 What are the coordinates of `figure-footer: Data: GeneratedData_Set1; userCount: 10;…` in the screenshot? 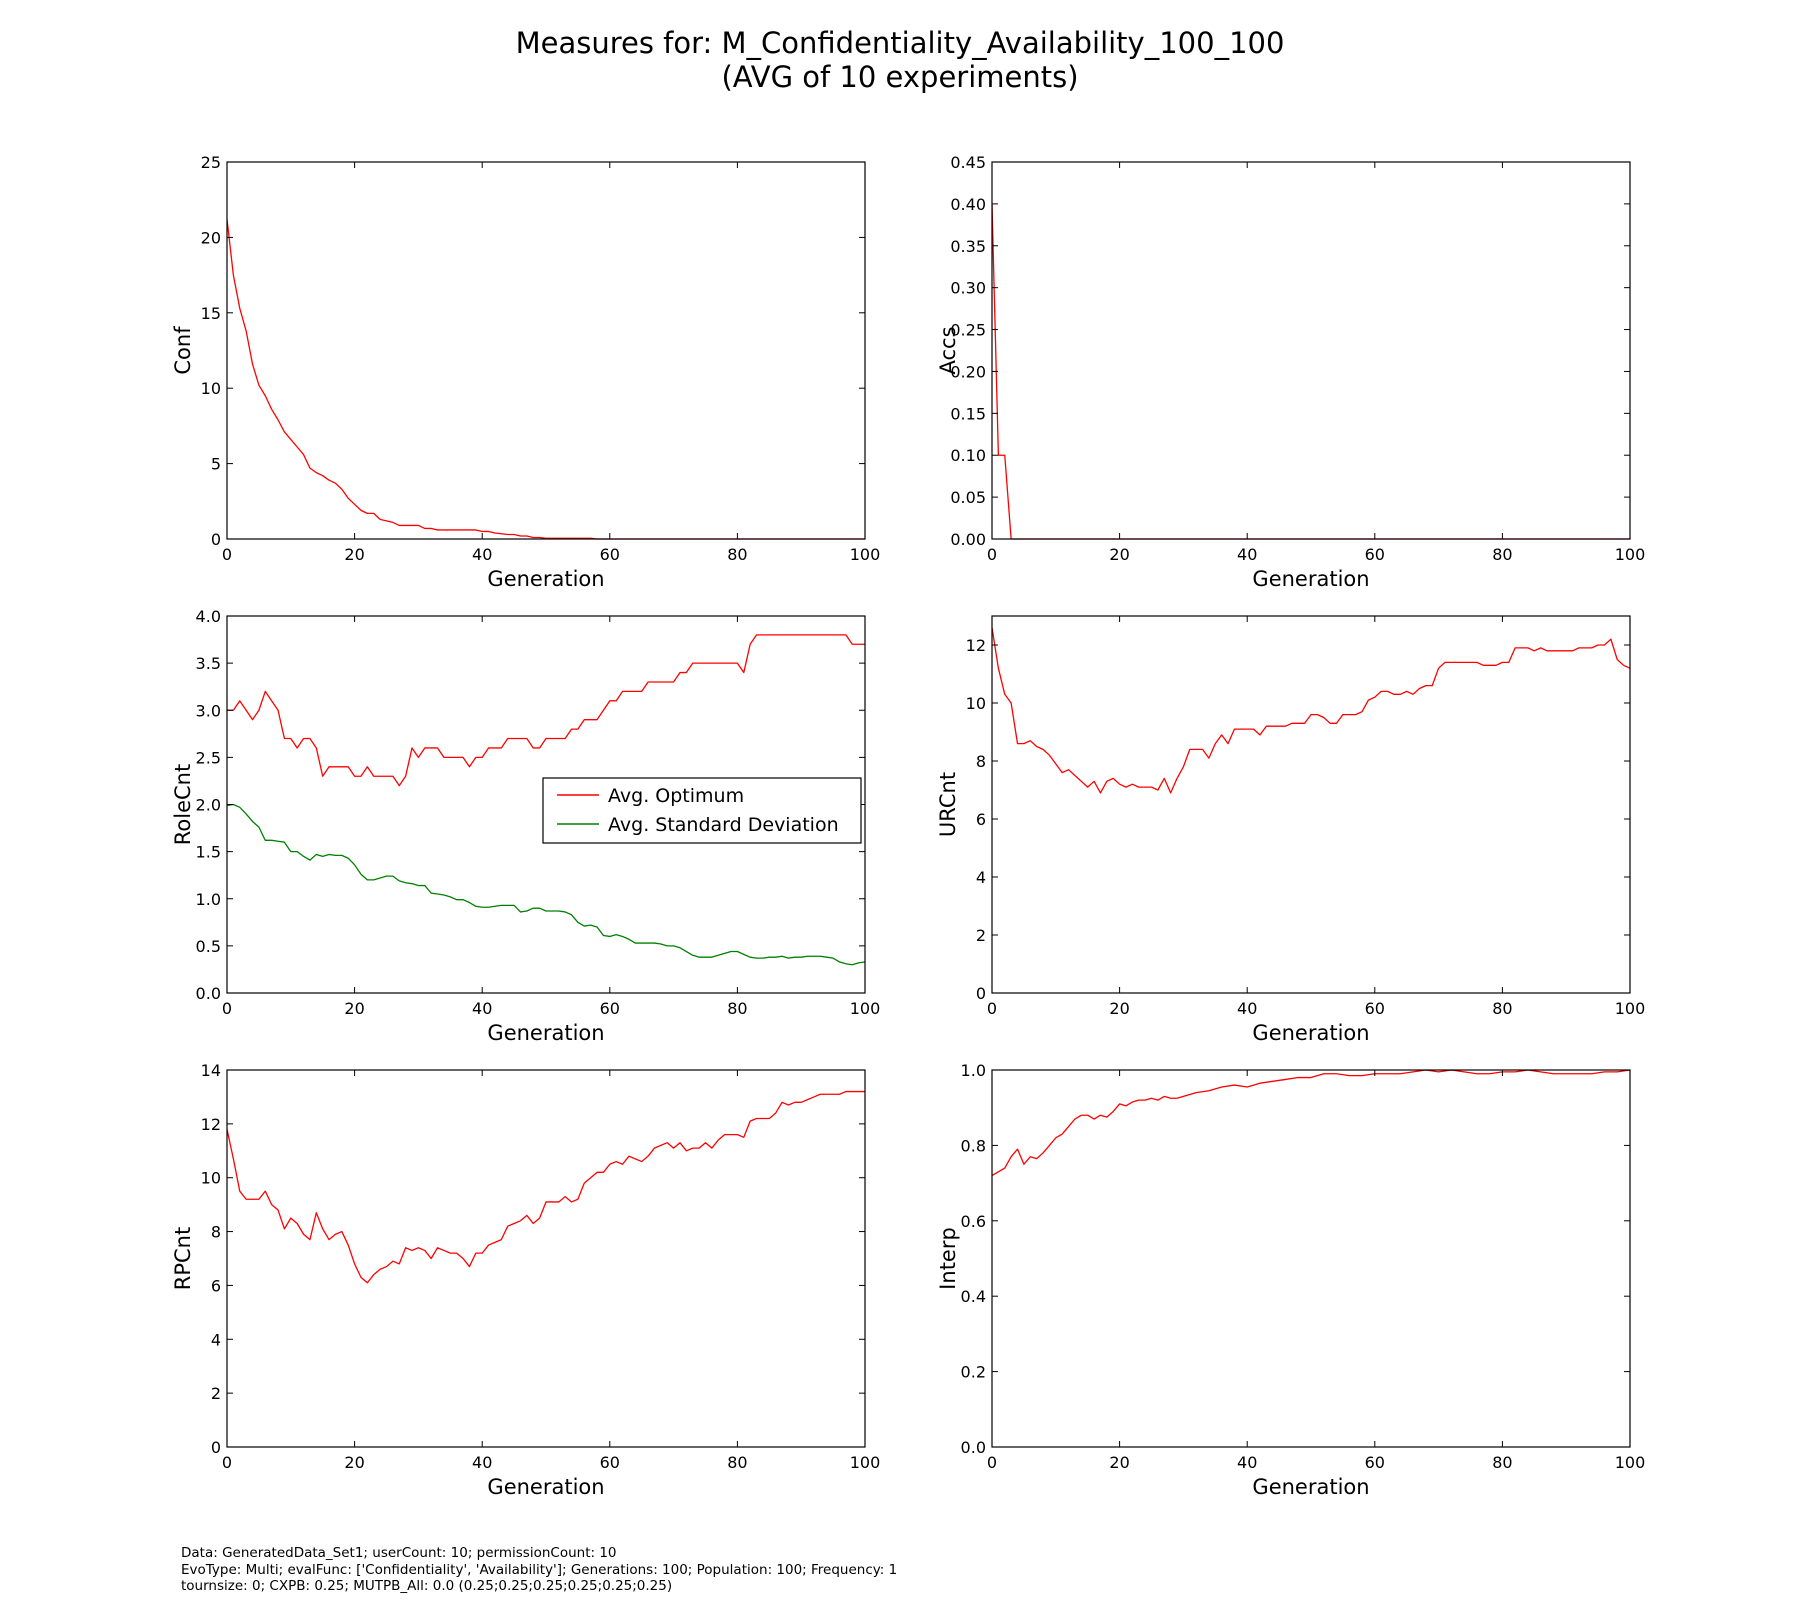 It's located at (539, 1570).